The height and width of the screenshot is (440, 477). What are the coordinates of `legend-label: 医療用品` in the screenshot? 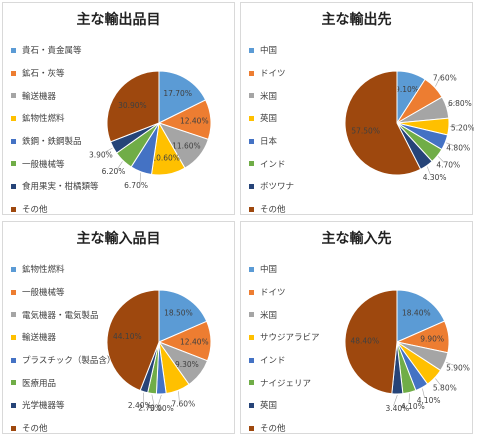 It's located at (39, 383).